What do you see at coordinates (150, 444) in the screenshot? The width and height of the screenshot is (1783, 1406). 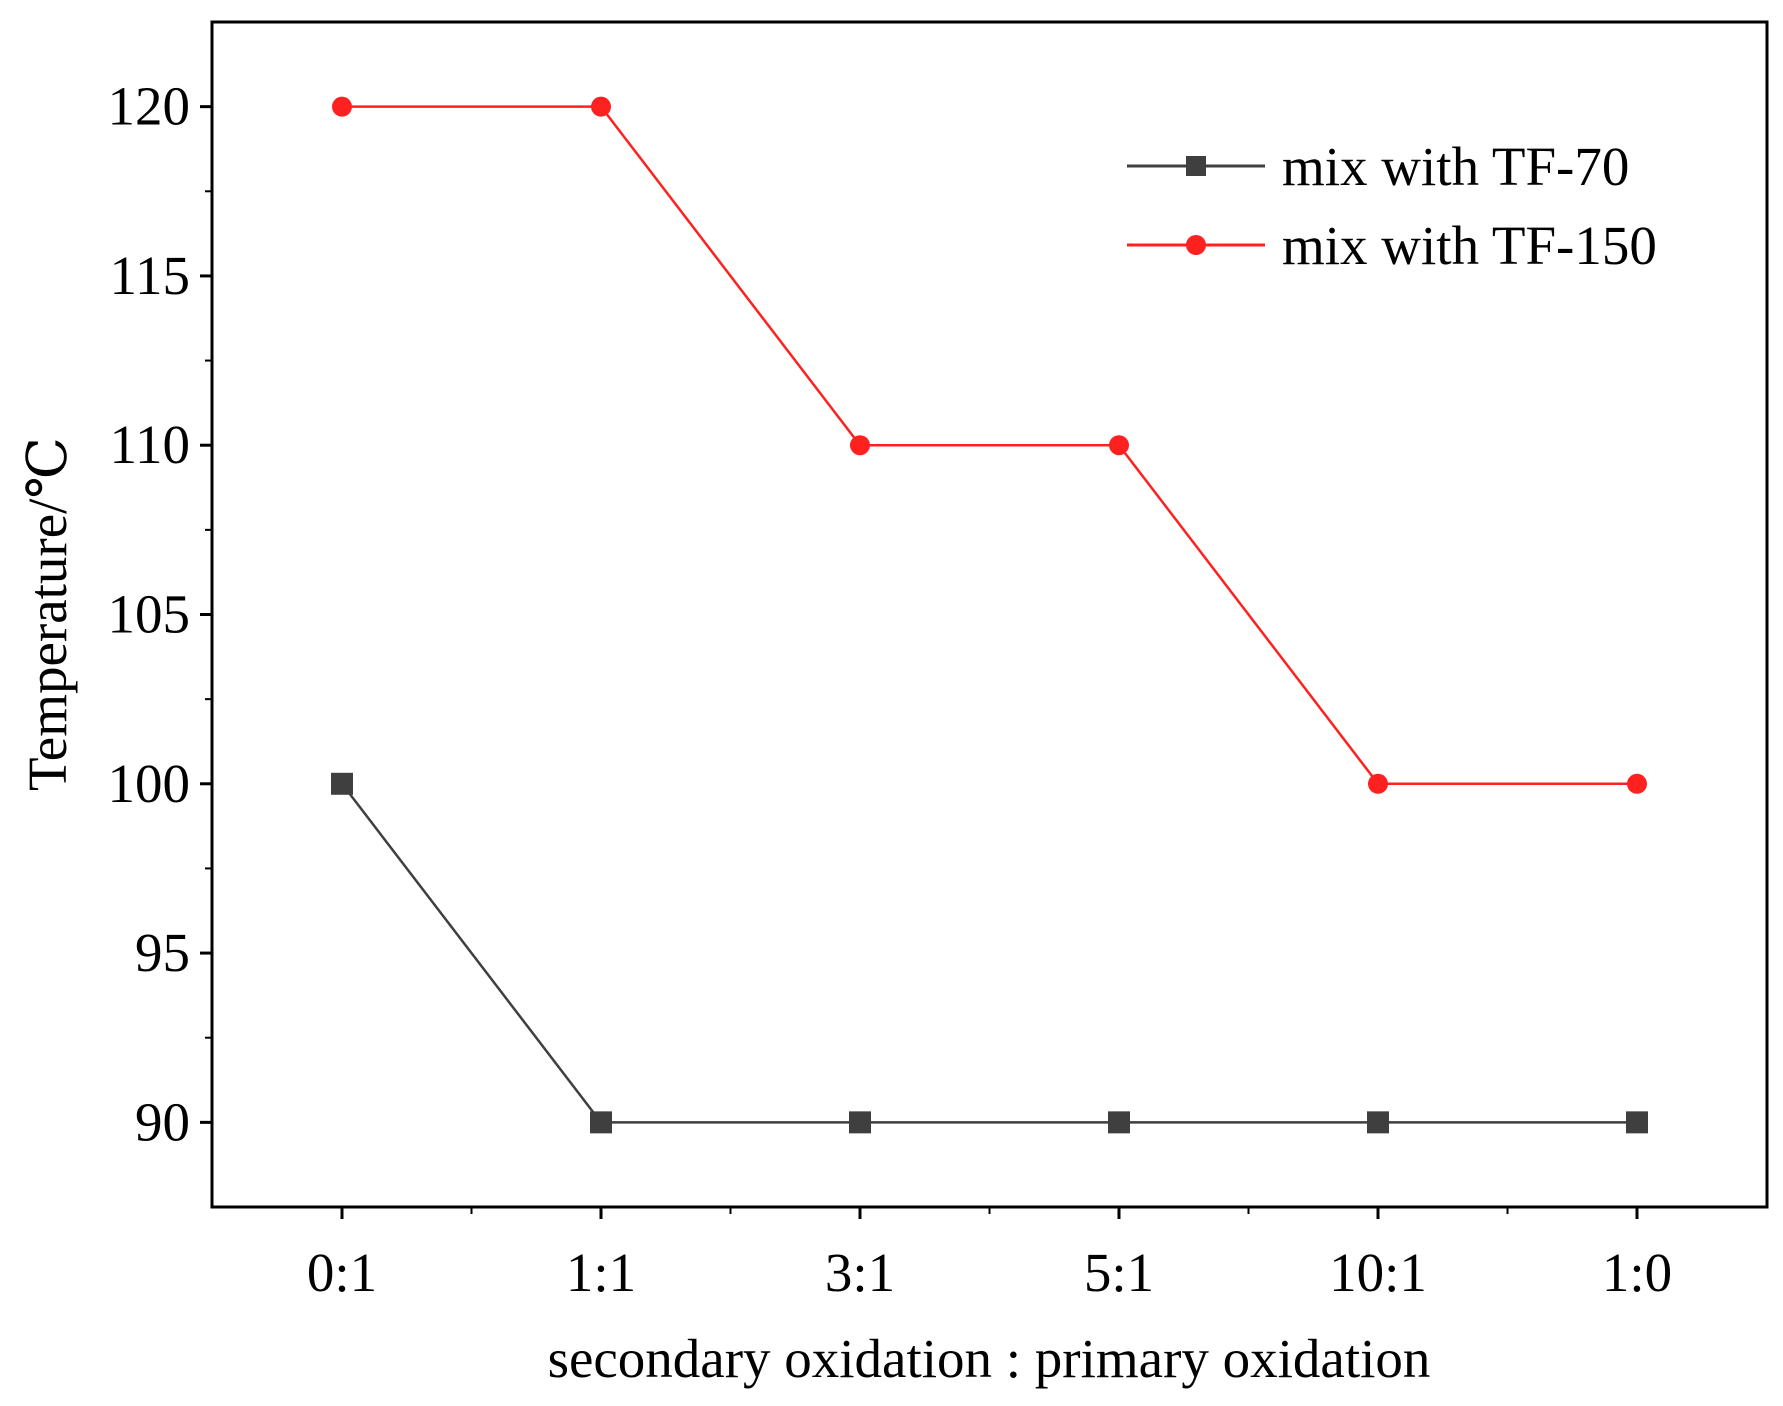 I see `y-tick-label: 110` at bounding box center [150, 444].